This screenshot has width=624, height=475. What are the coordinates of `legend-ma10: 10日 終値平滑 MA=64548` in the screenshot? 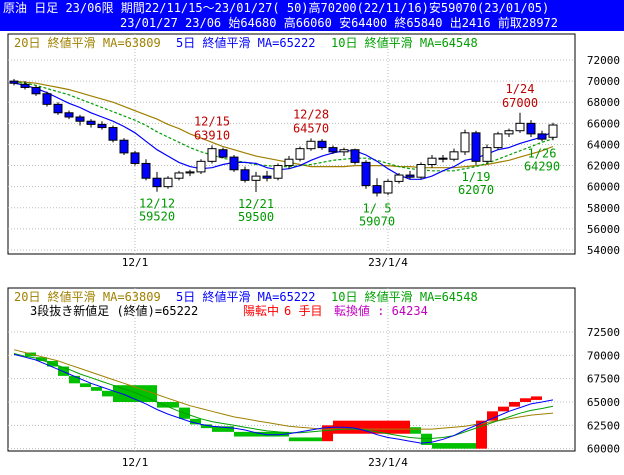 It's located at (404, 42).